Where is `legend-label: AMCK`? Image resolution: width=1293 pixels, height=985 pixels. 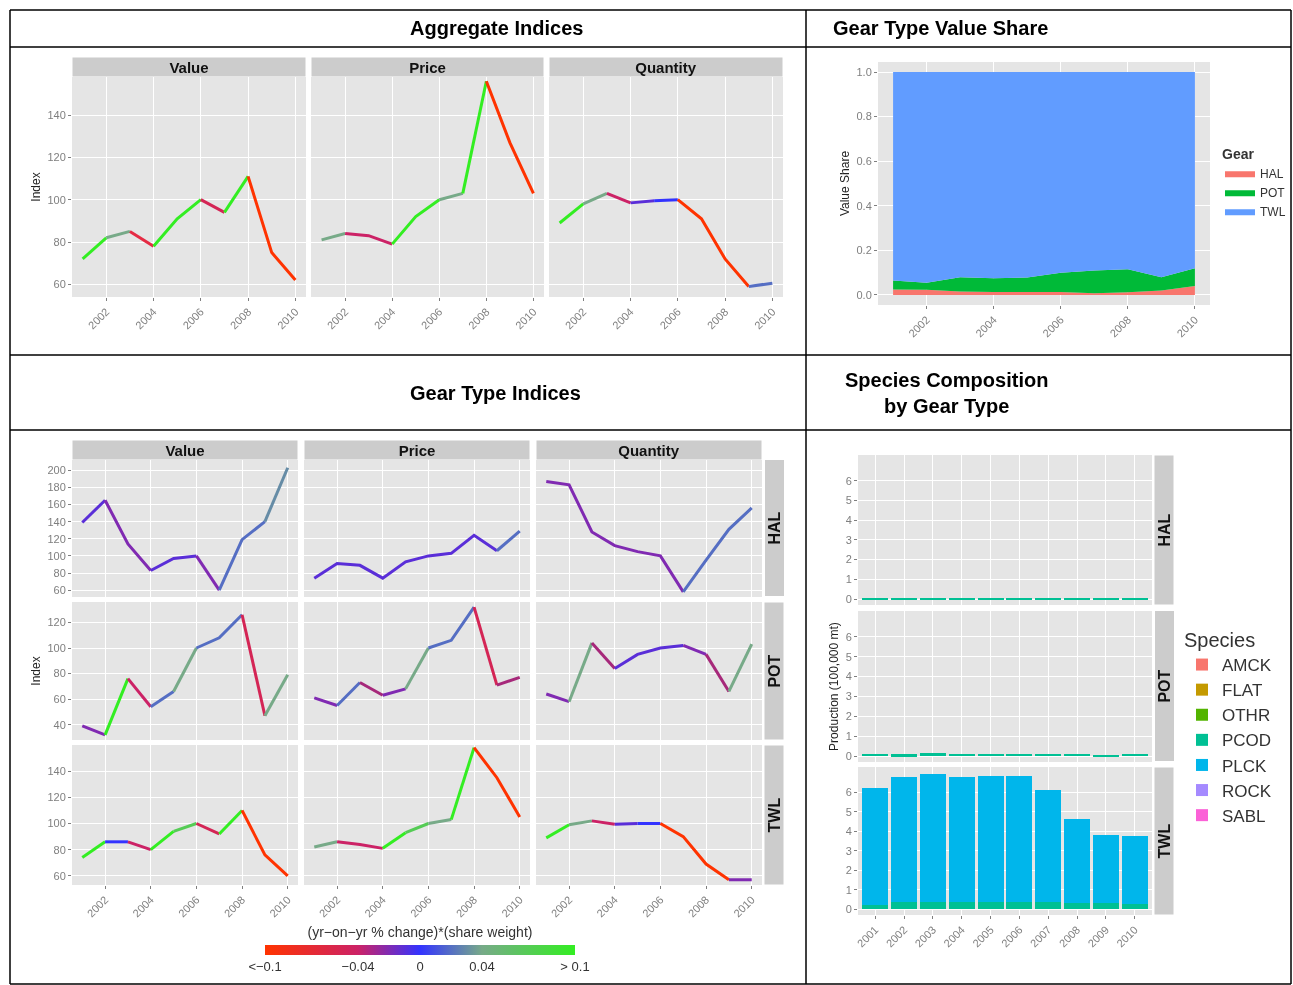 legend-label: AMCK is located at coordinates (1247, 666).